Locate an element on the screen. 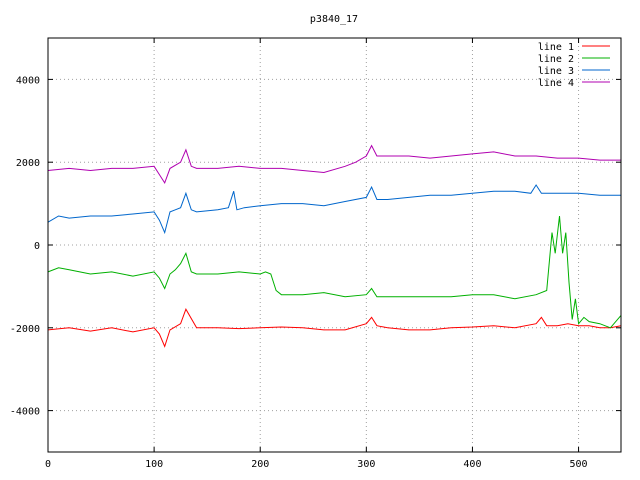  y-tick-label: 2000 is located at coordinates (28, 163).